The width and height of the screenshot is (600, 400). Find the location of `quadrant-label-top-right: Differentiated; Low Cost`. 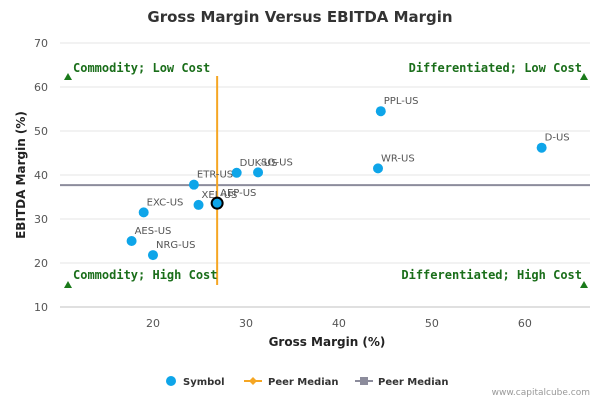

quadrant-label-top-right: Differentiated; Low Cost is located at coordinates (495, 68).